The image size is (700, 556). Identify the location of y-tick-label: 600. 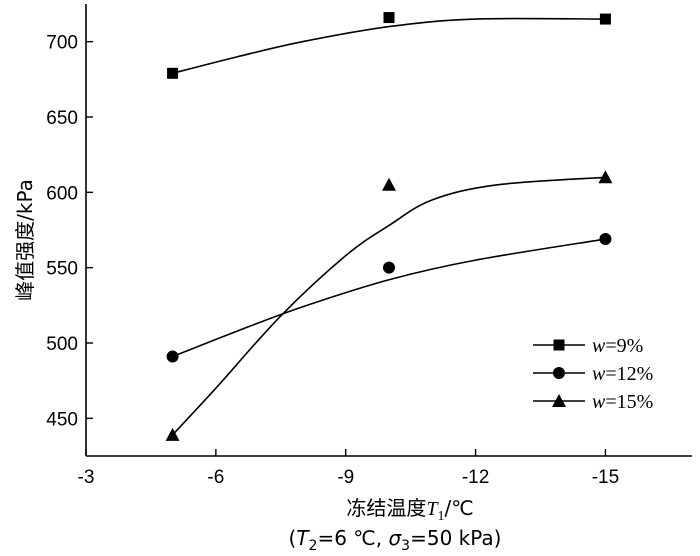
(62, 193).